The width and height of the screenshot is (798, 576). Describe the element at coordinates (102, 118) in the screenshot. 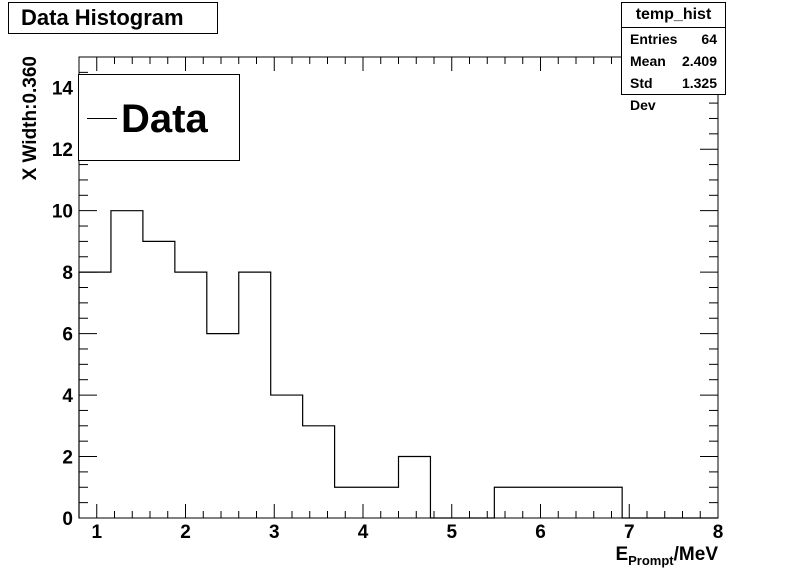

I see `legend-line-marker` at that location.